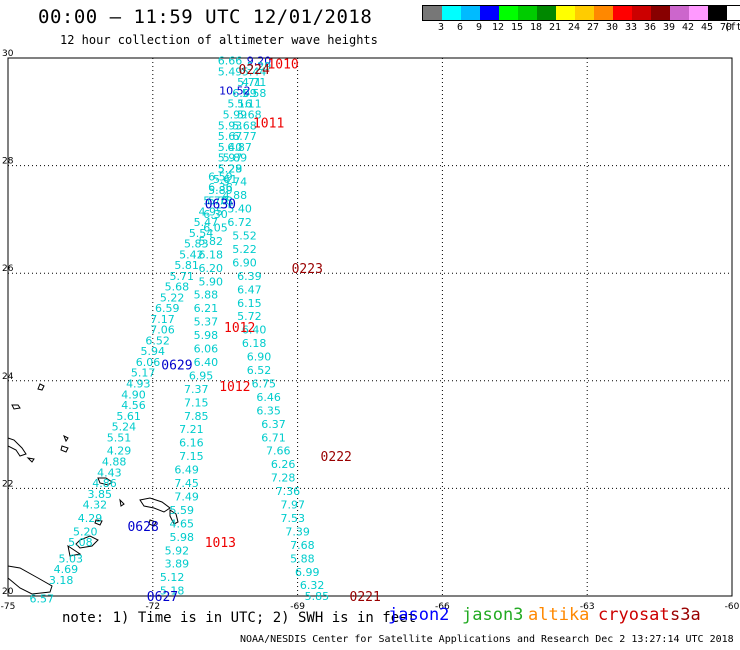  Describe the element at coordinates (80, 542) in the screenshot. I see `wave-height-value: 5.08` at that location.